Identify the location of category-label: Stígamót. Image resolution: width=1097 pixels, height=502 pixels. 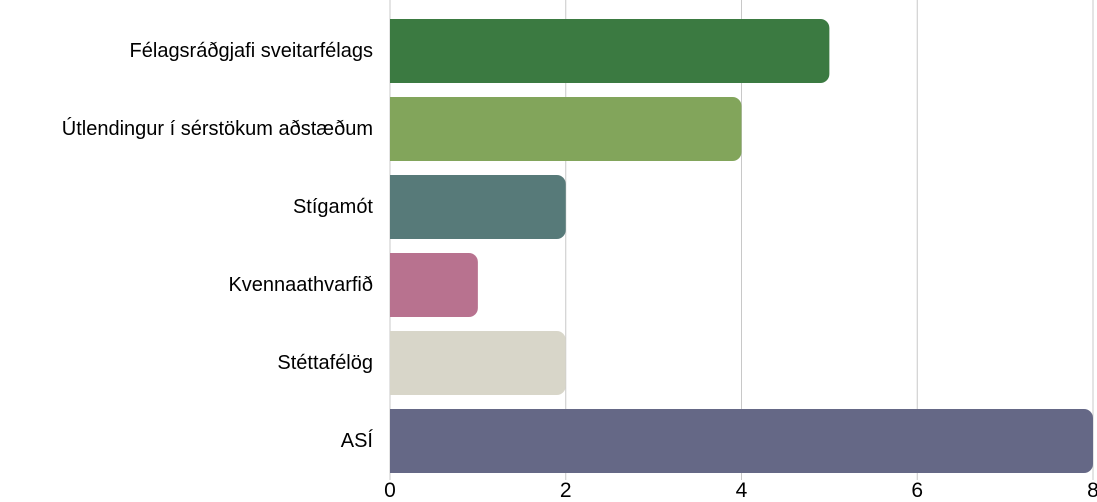
(333, 207).